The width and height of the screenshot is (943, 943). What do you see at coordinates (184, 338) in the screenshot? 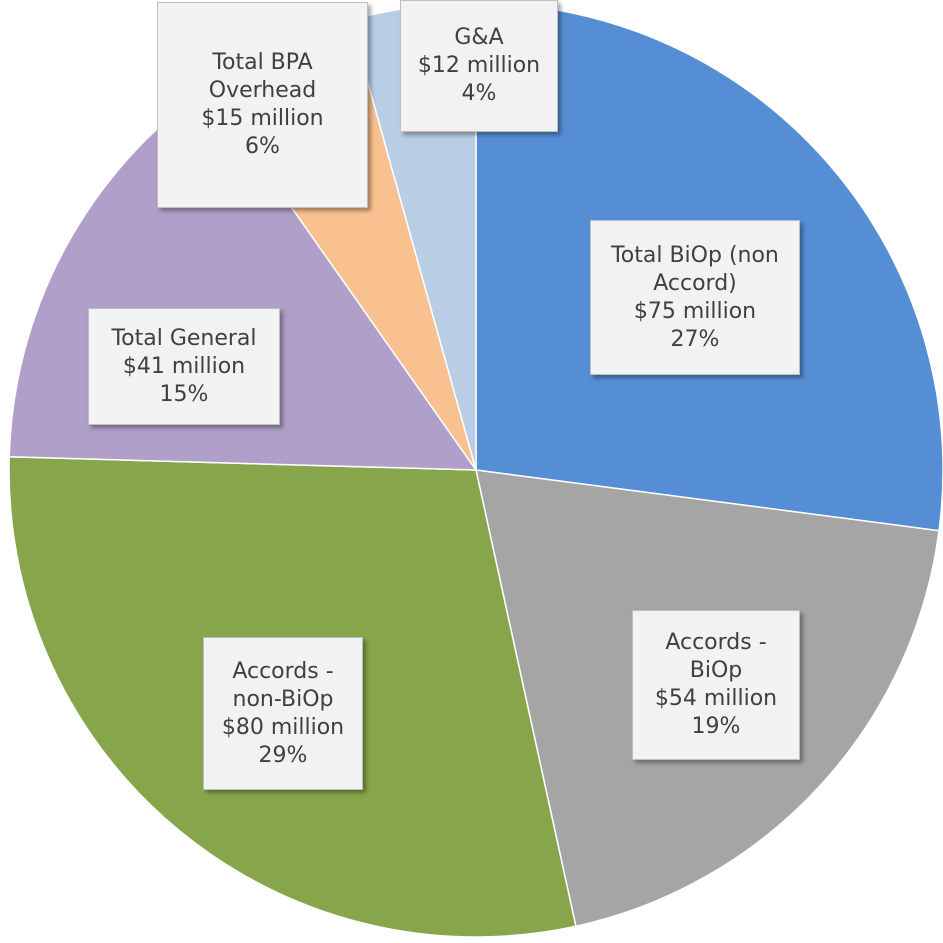
I see `slice-name: Total General` at bounding box center [184, 338].